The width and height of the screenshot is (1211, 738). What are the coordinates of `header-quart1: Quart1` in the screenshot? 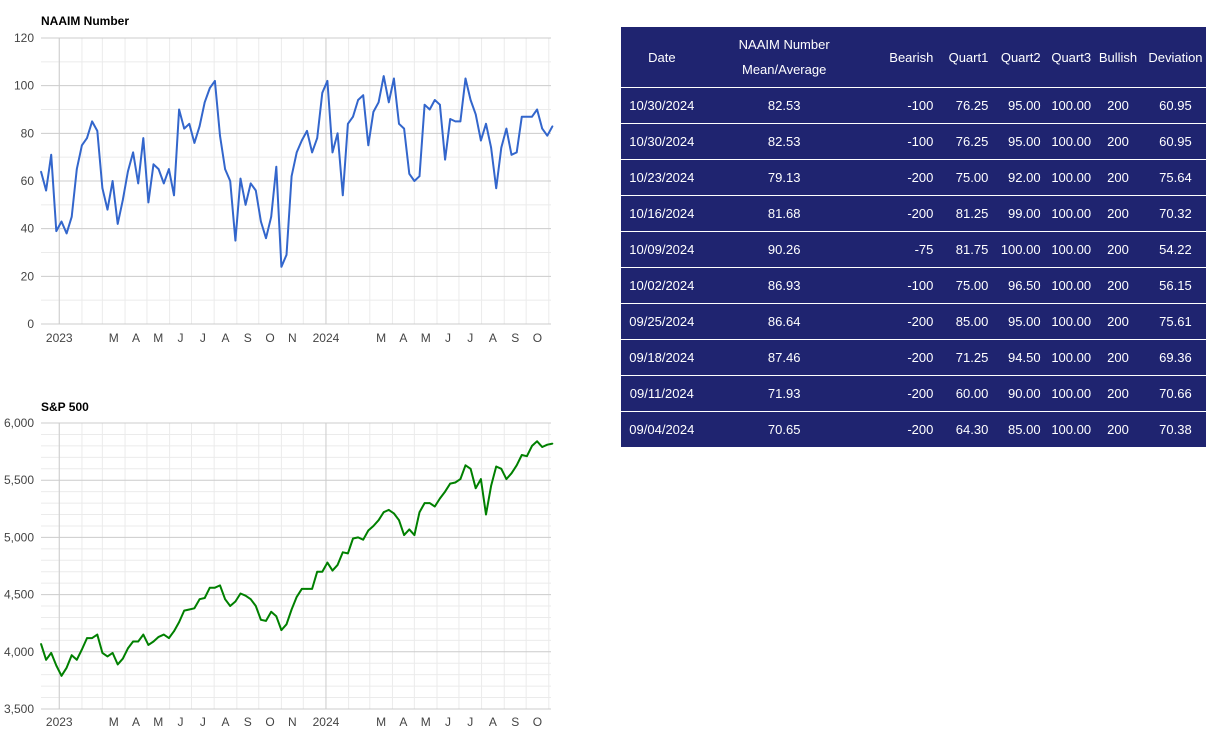 It's located at (965, 57).